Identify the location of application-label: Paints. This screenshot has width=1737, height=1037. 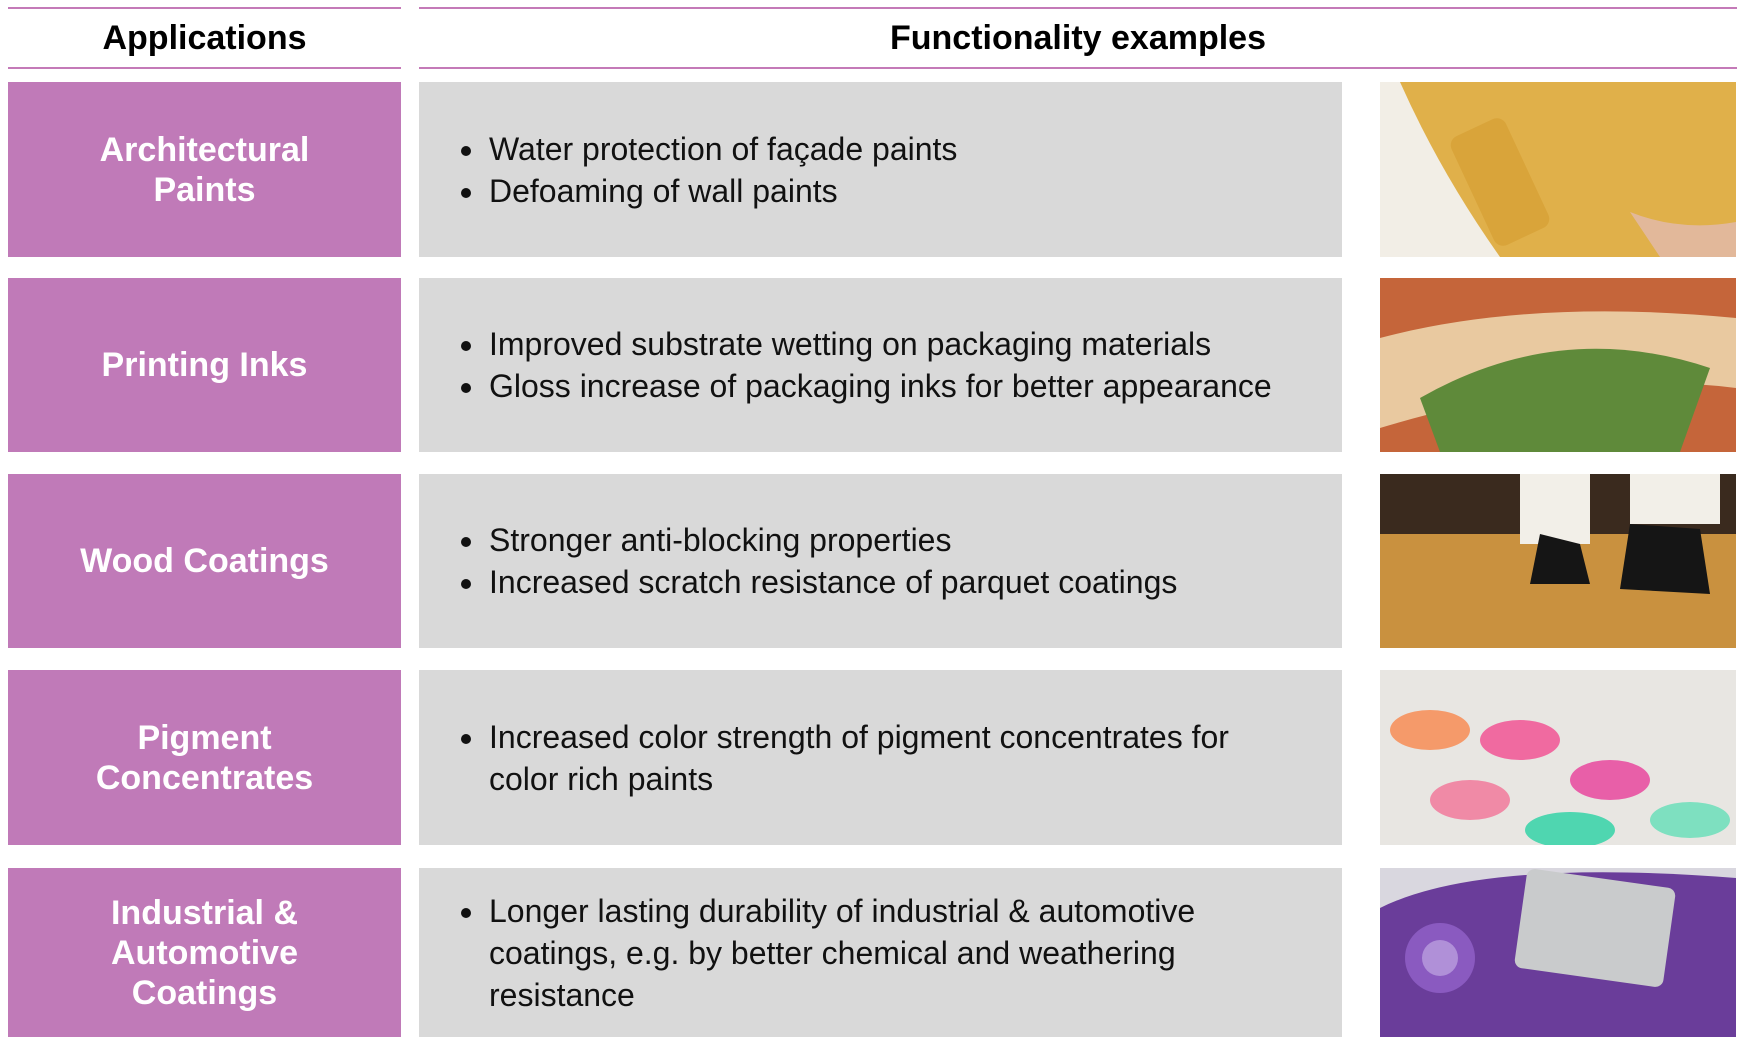
(204, 189).